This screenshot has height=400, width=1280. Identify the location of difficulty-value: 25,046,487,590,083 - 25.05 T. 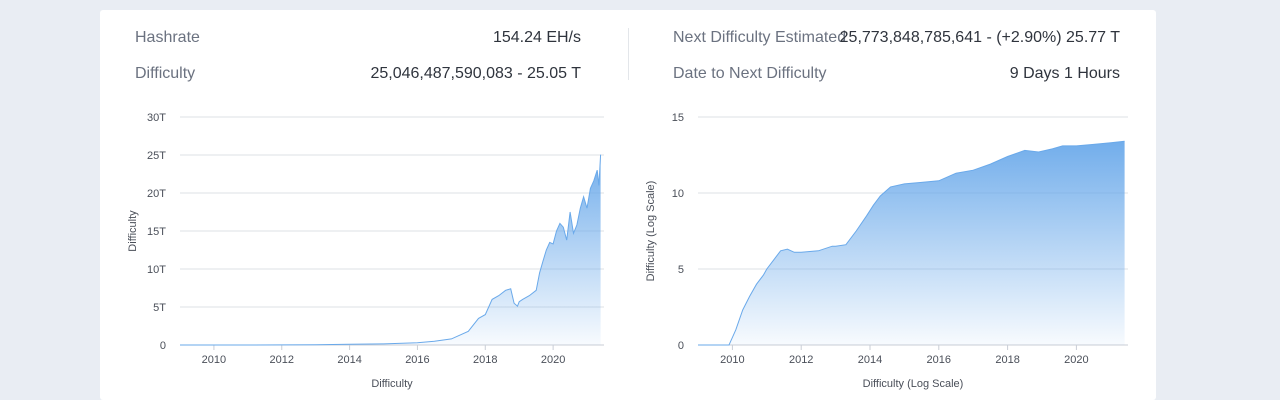
(475, 73).